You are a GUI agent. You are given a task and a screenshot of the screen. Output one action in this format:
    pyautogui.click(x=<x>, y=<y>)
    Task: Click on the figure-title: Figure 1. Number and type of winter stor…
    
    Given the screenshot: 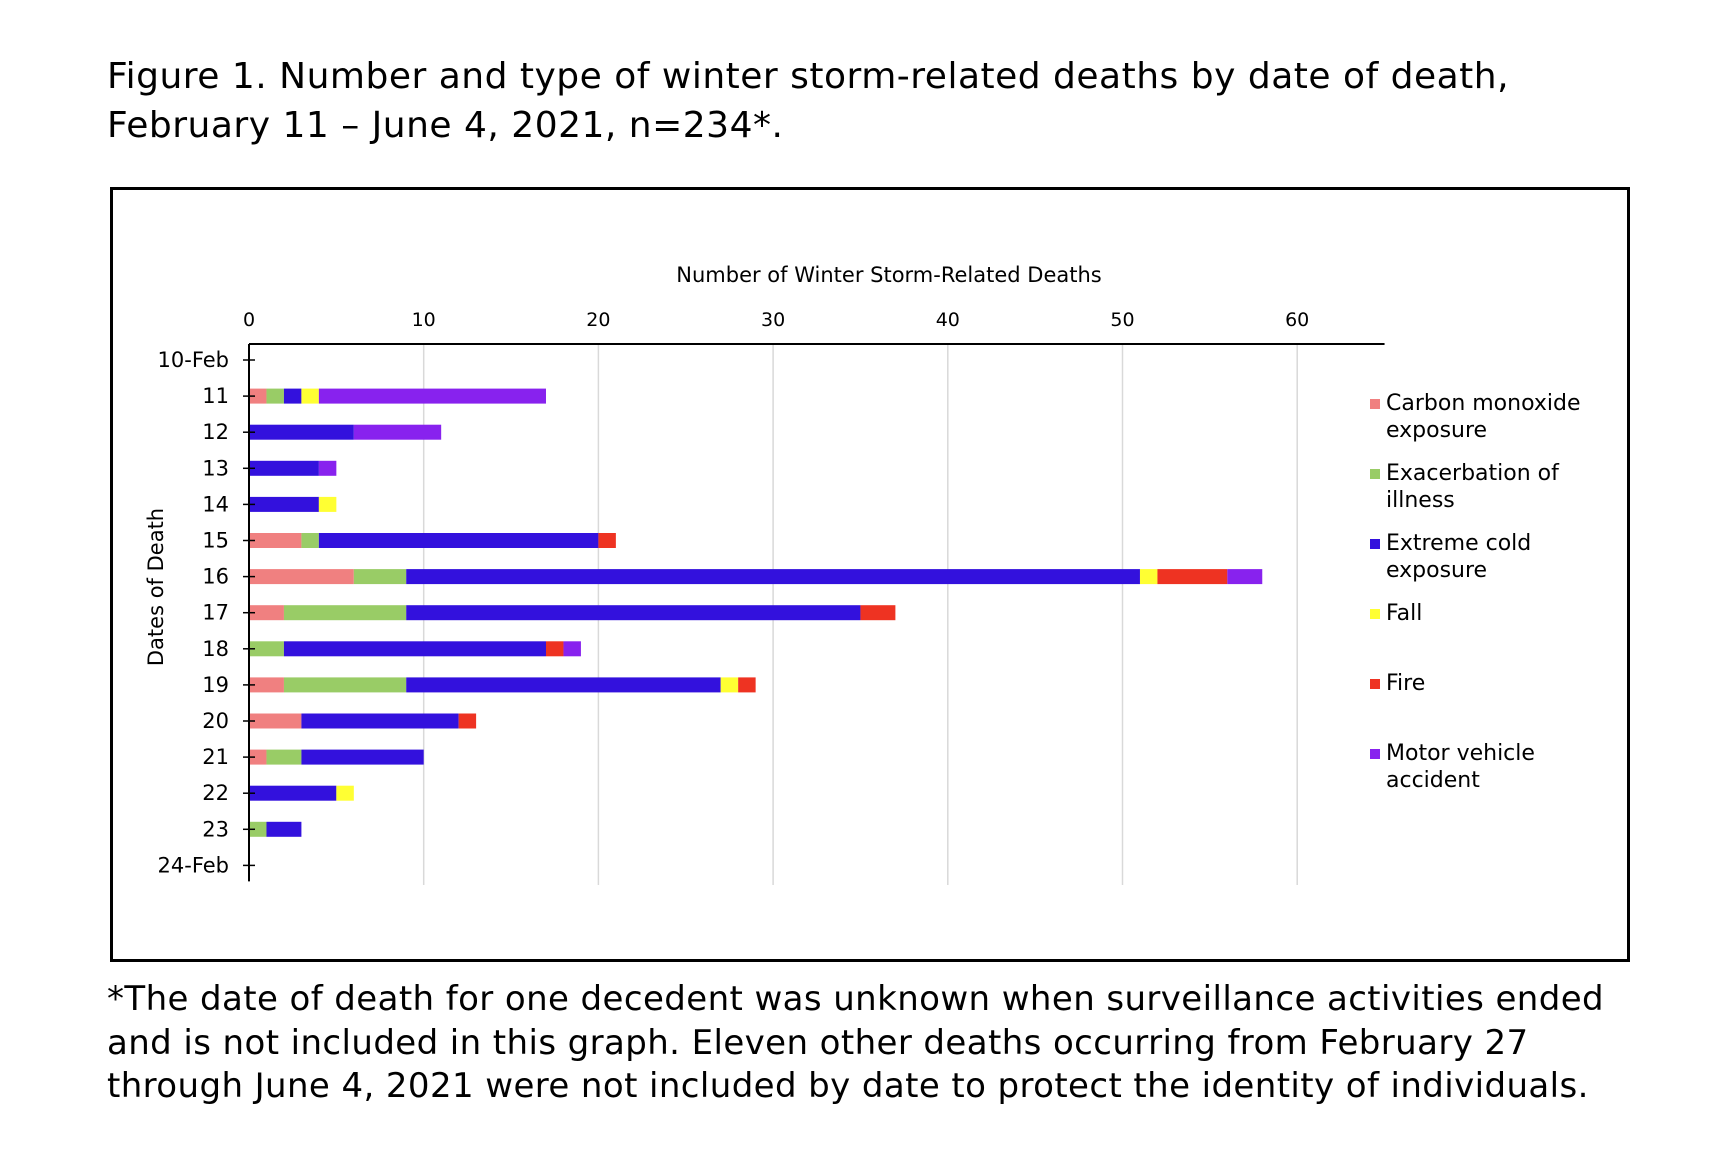 What is the action you would take?
    pyautogui.click(x=808, y=101)
    